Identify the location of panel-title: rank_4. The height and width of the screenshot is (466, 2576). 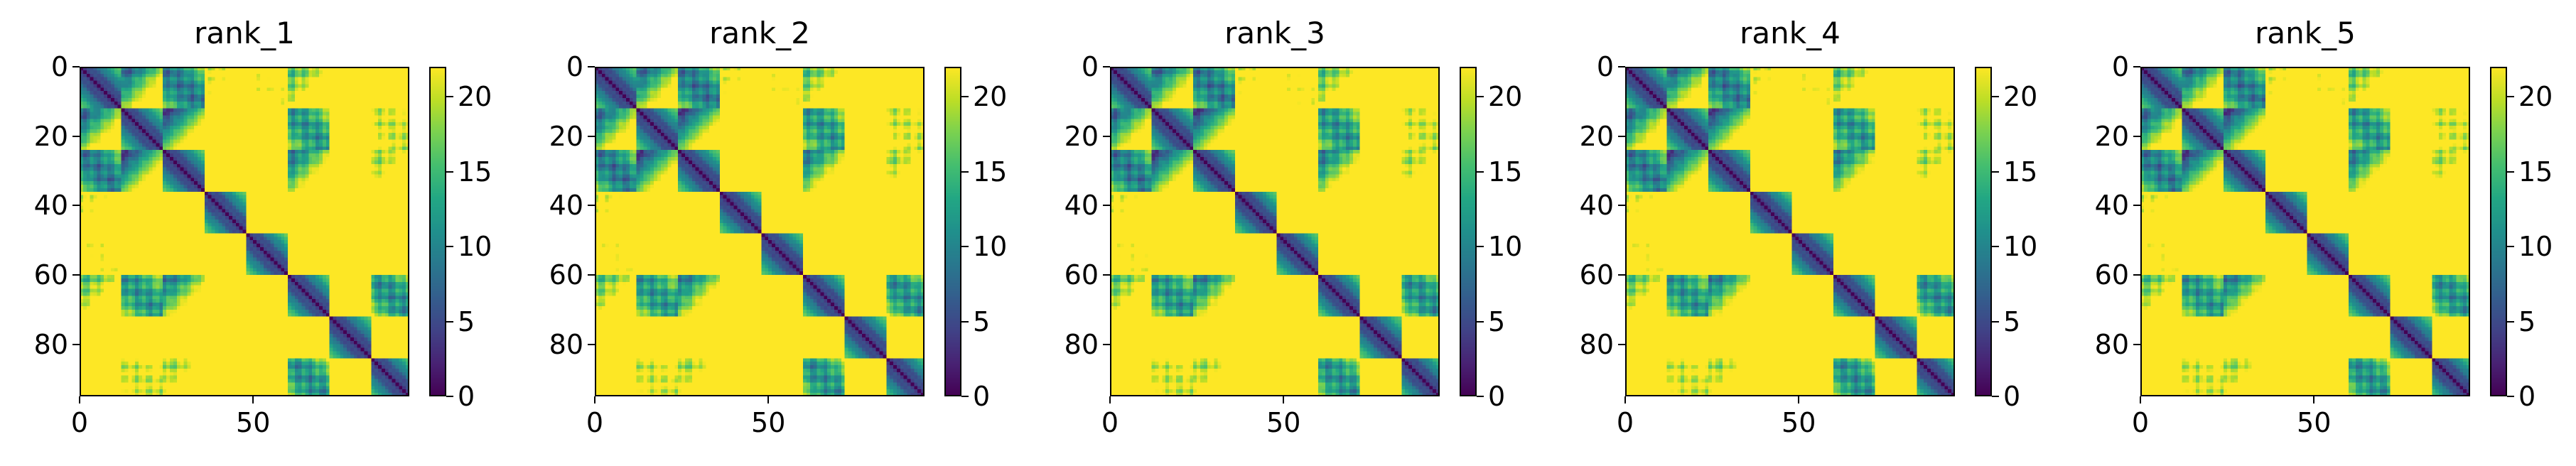
(1791, 33).